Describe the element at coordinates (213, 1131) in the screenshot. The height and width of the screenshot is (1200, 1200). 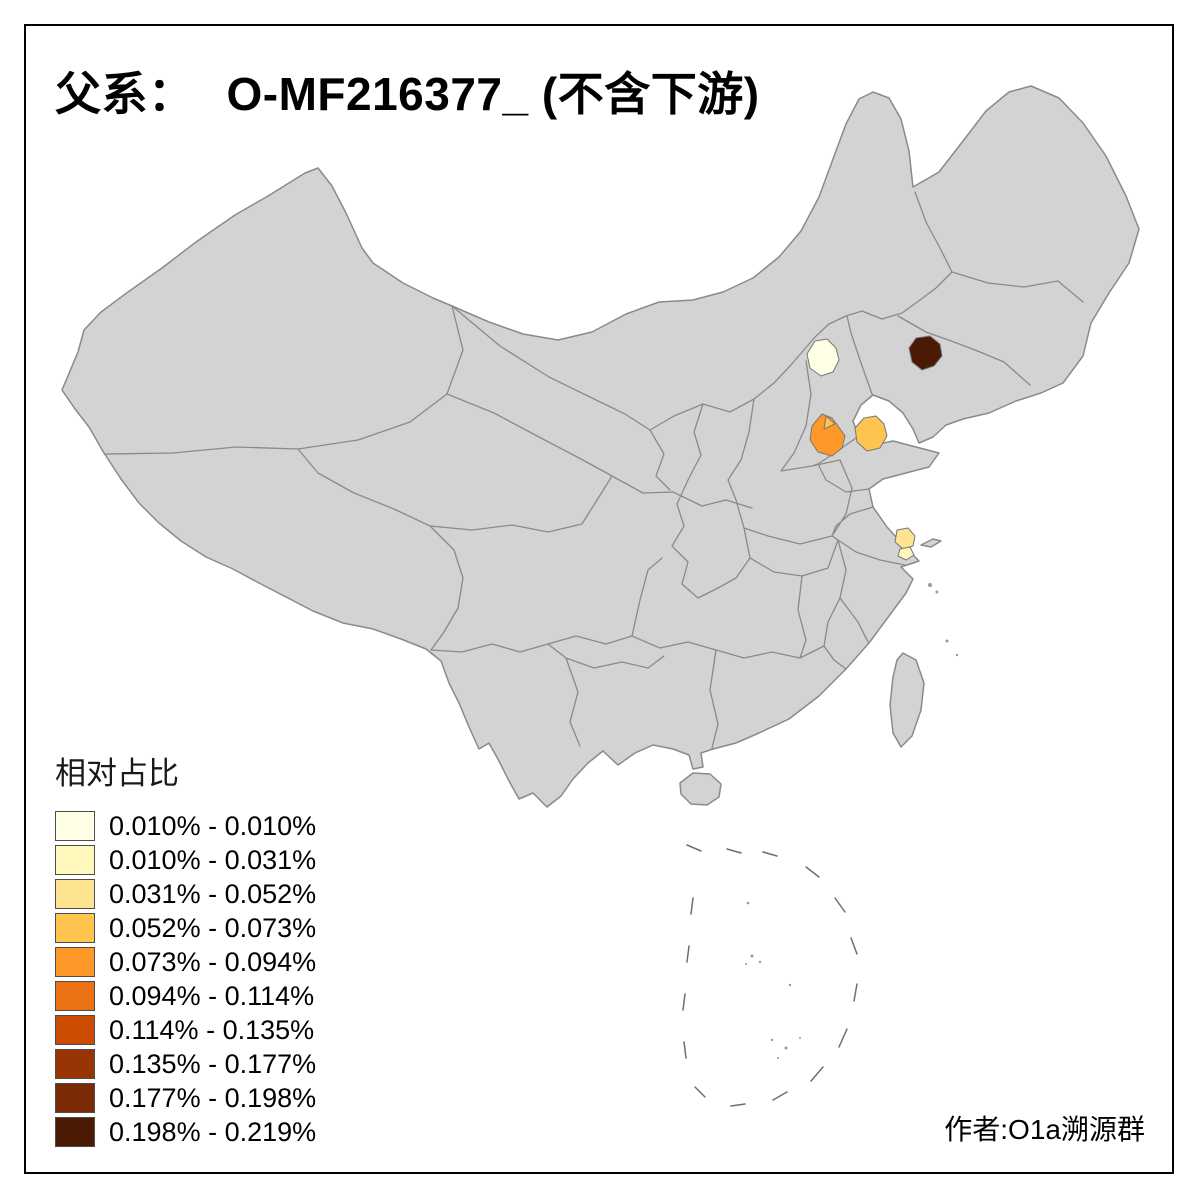
I see `legend-label: 0.198% - 0.219%` at that location.